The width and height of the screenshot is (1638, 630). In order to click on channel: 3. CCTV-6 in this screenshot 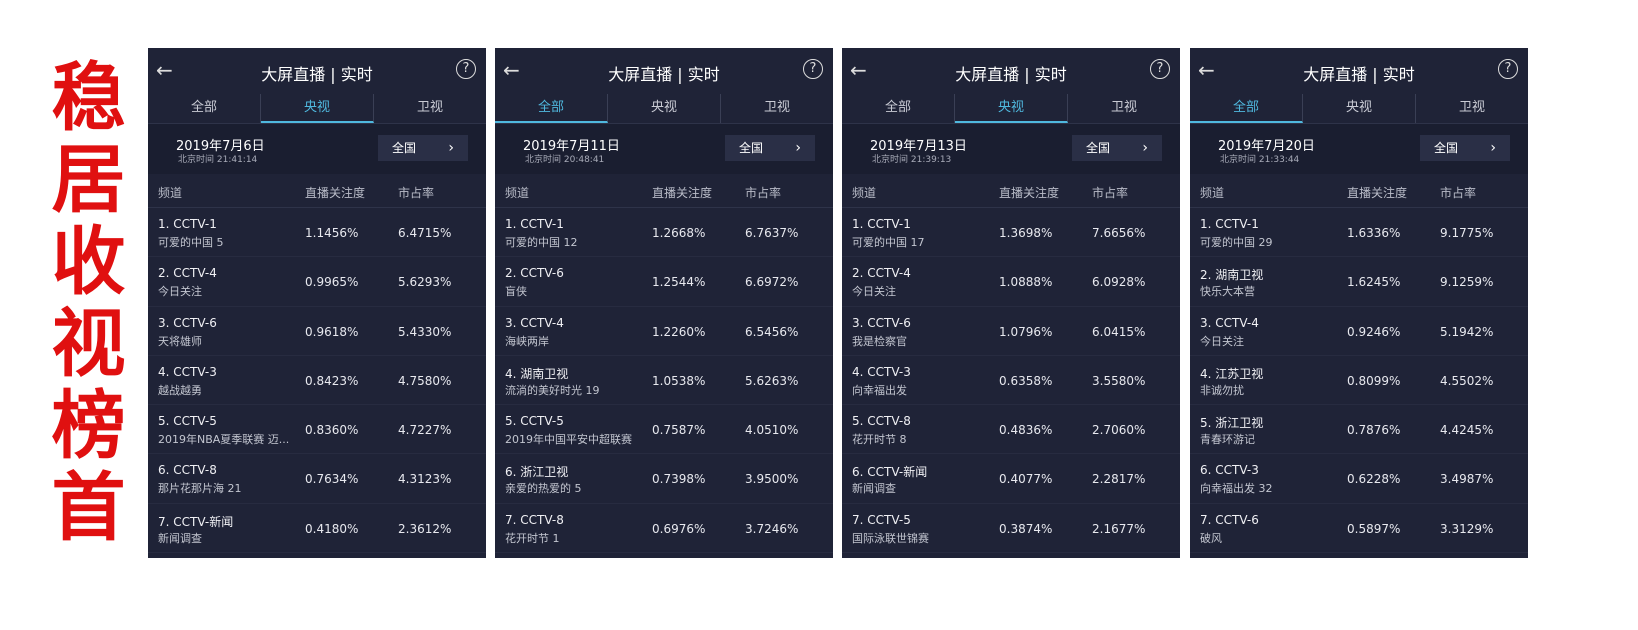, I will do `click(187, 322)`.